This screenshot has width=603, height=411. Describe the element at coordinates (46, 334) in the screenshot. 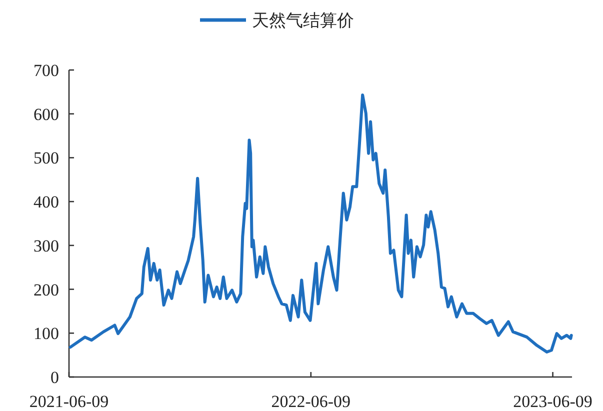

I see `y-tick-label: 100` at that location.